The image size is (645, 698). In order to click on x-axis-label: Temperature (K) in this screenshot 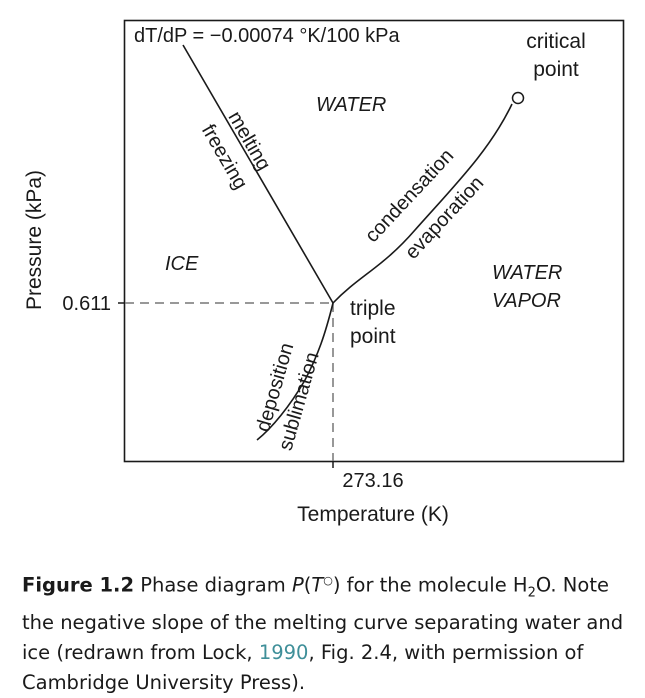, I will do `click(373, 514)`.